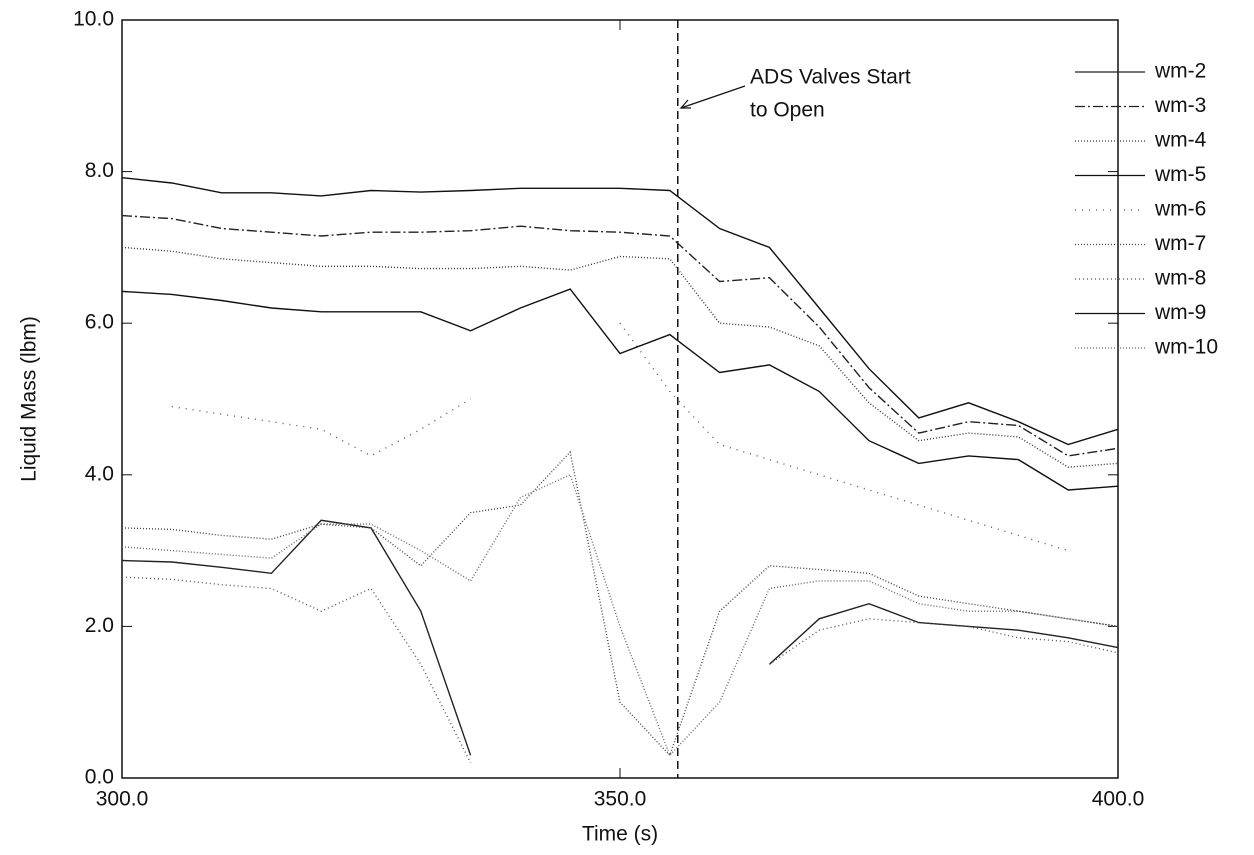 This screenshot has width=1254, height=855. I want to click on x-tick-label: 350.0, so click(620, 799).